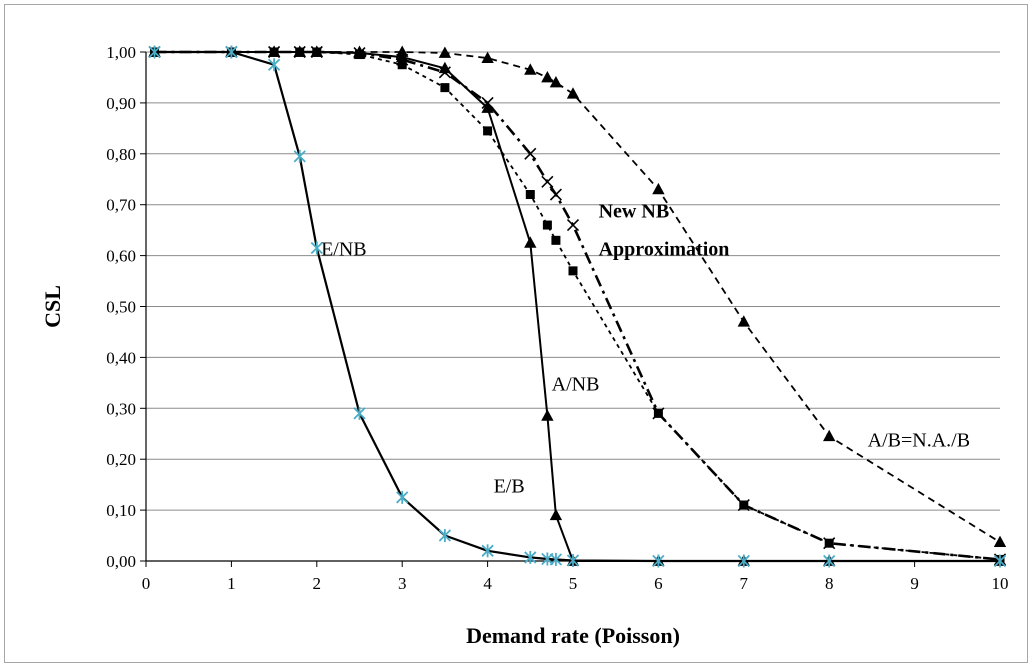 The height and width of the screenshot is (669, 1034). I want to click on x-axis-title: Demand rate (Poisson), so click(573, 635).